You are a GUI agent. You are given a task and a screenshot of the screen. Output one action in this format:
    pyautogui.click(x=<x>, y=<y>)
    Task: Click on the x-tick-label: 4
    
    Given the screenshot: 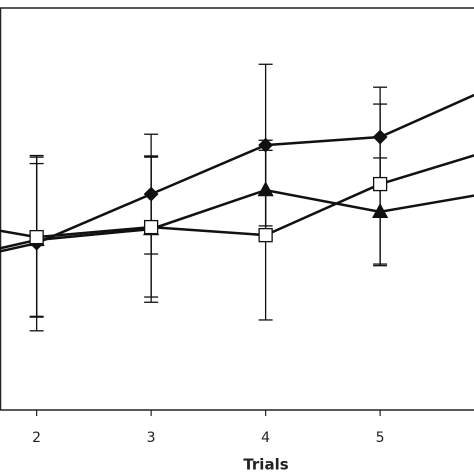 What is the action you would take?
    pyautogui.click(x=265, y=438)
    